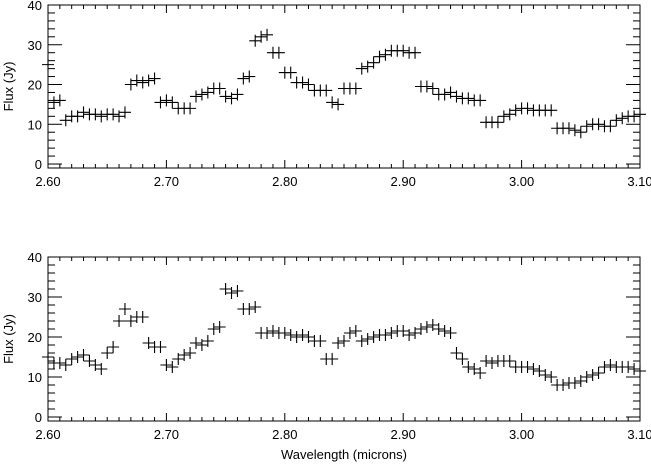 The height and width of the screenshot is (464, 651). What do you see at coordinates (284, 181) in the screenshot?
I see `x-tick-label: 2.80` at bounding box center [284, 181].